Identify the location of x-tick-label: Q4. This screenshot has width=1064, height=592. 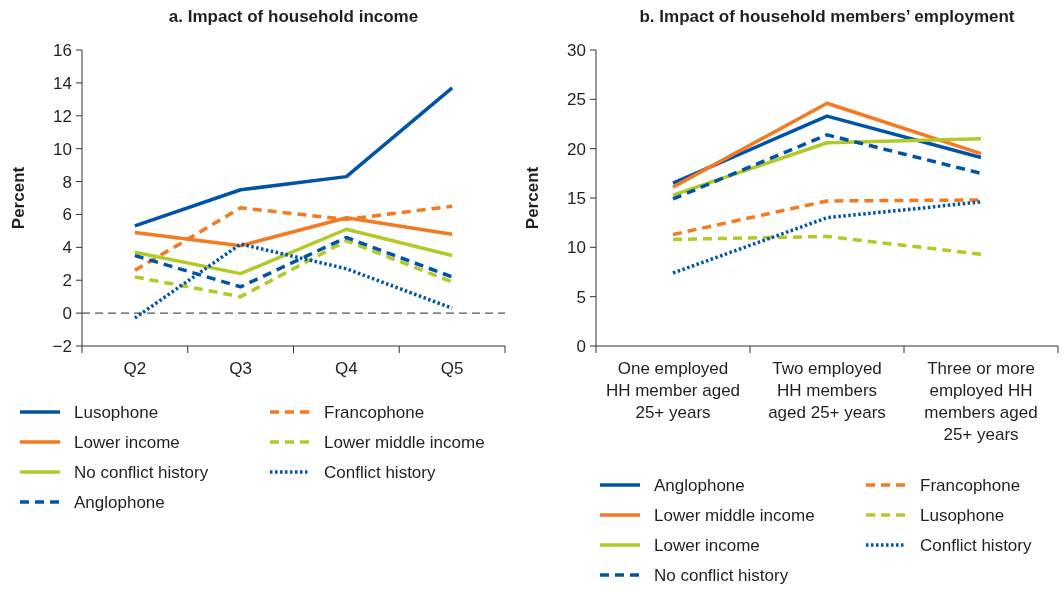
(346, 368).